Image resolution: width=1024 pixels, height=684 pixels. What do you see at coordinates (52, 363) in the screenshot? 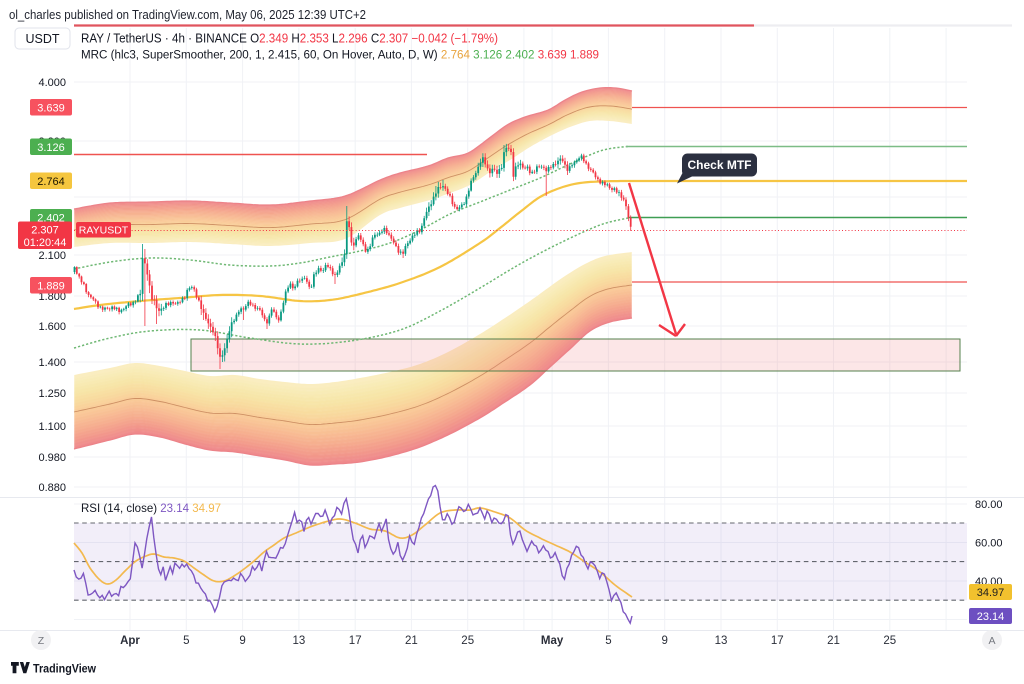
I see `svg-text: 1.400` at bounding box center [52, 363].